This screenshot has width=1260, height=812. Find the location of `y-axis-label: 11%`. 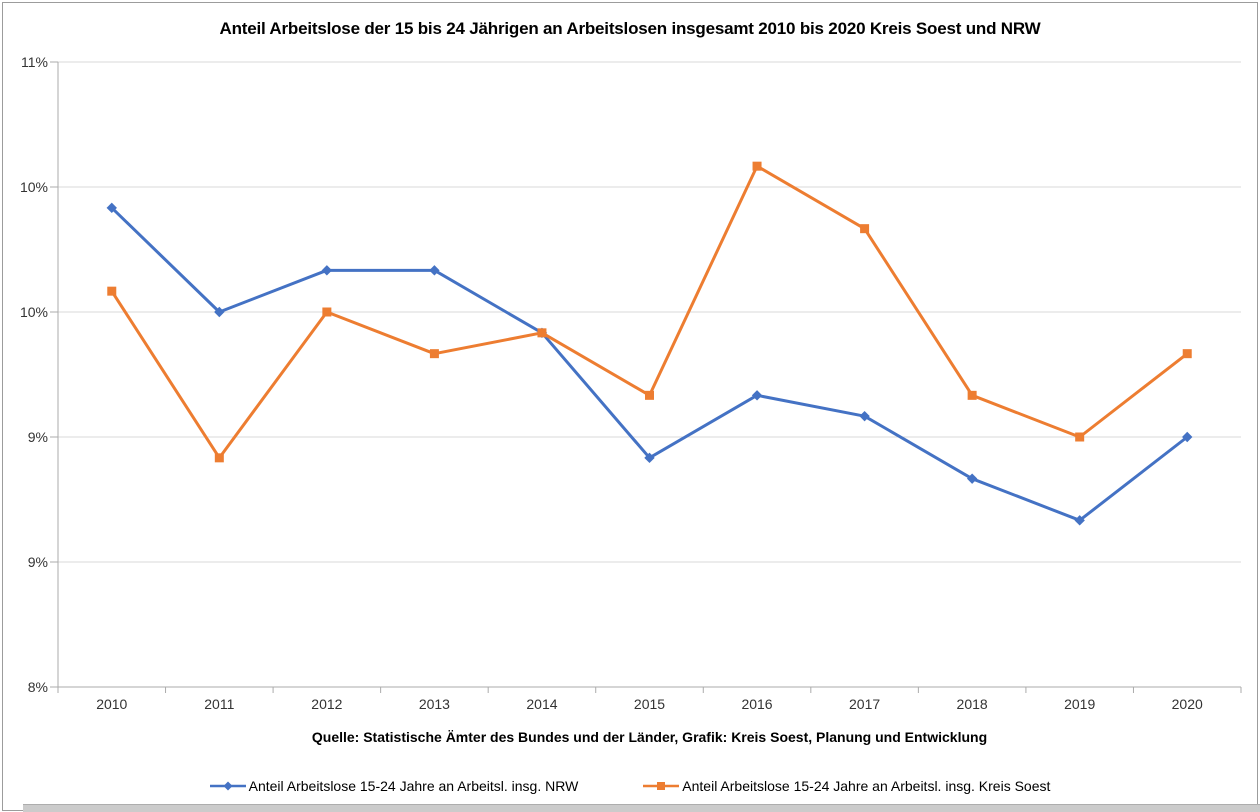

y-axis-label: 11% is located at coordinates (34, 62).